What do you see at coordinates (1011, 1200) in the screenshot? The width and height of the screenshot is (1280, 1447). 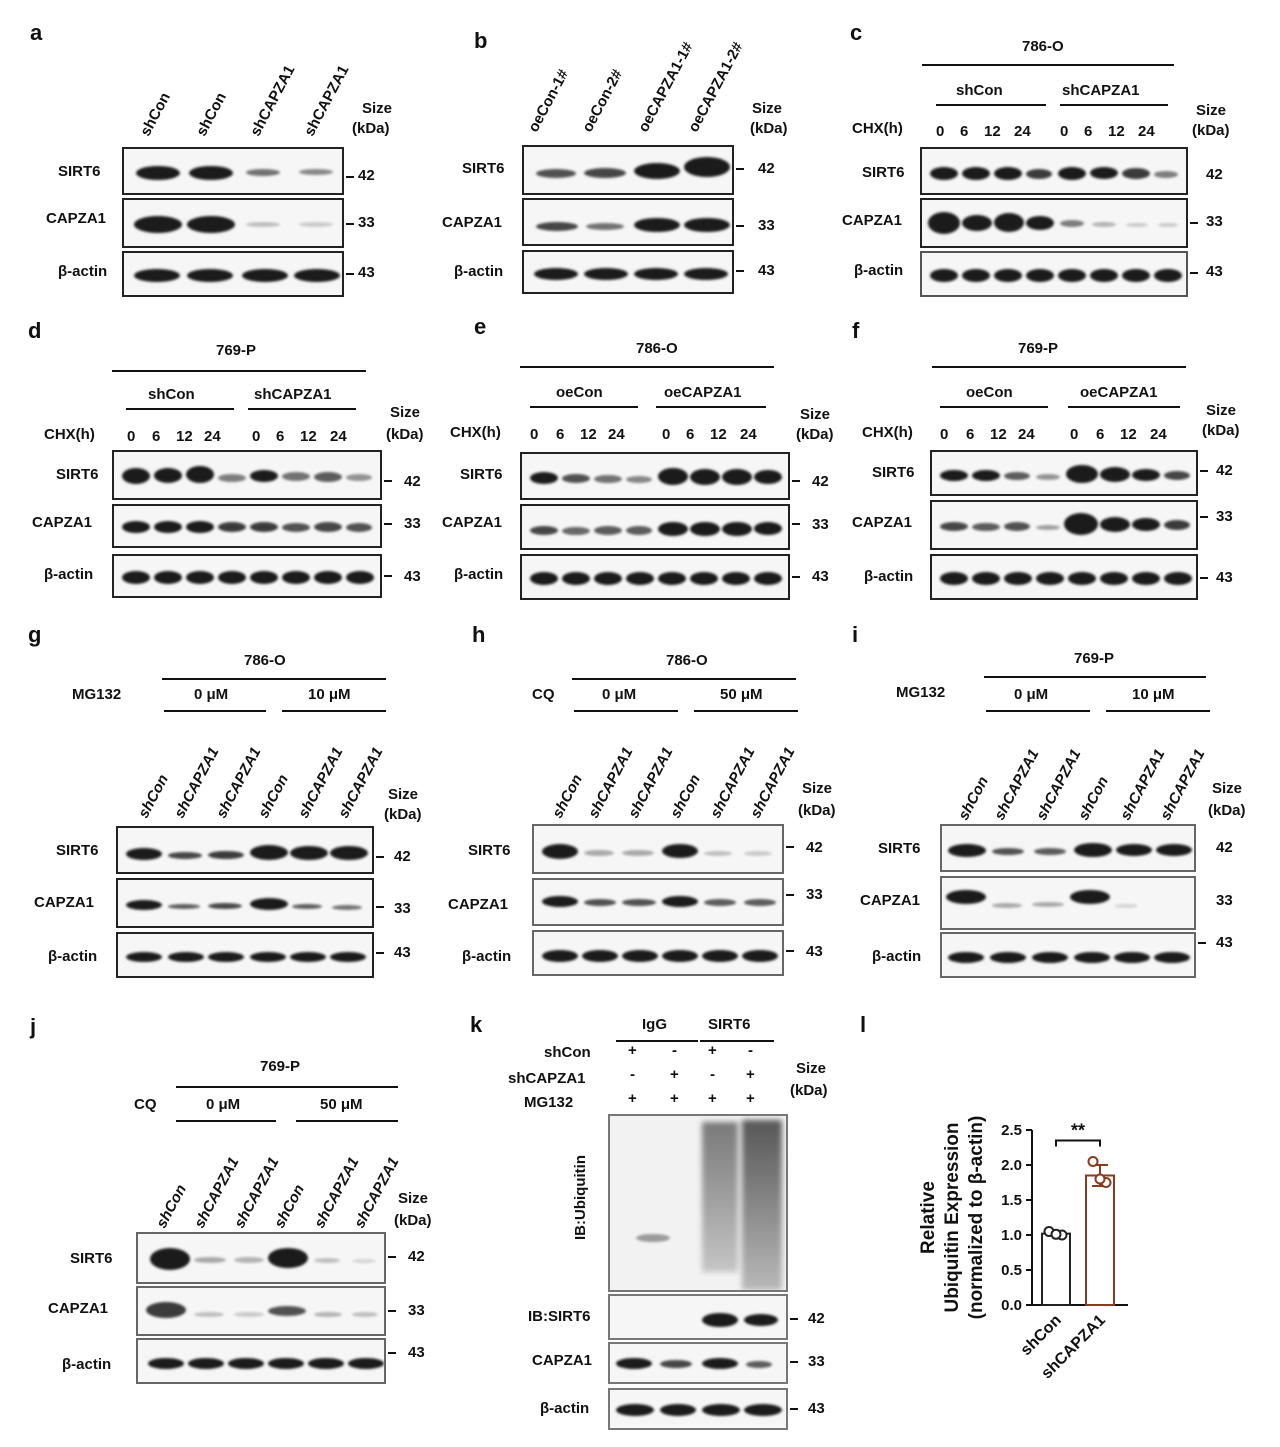 I see `y-tick-label: 1.5` at bounding box center [1011, 1200].